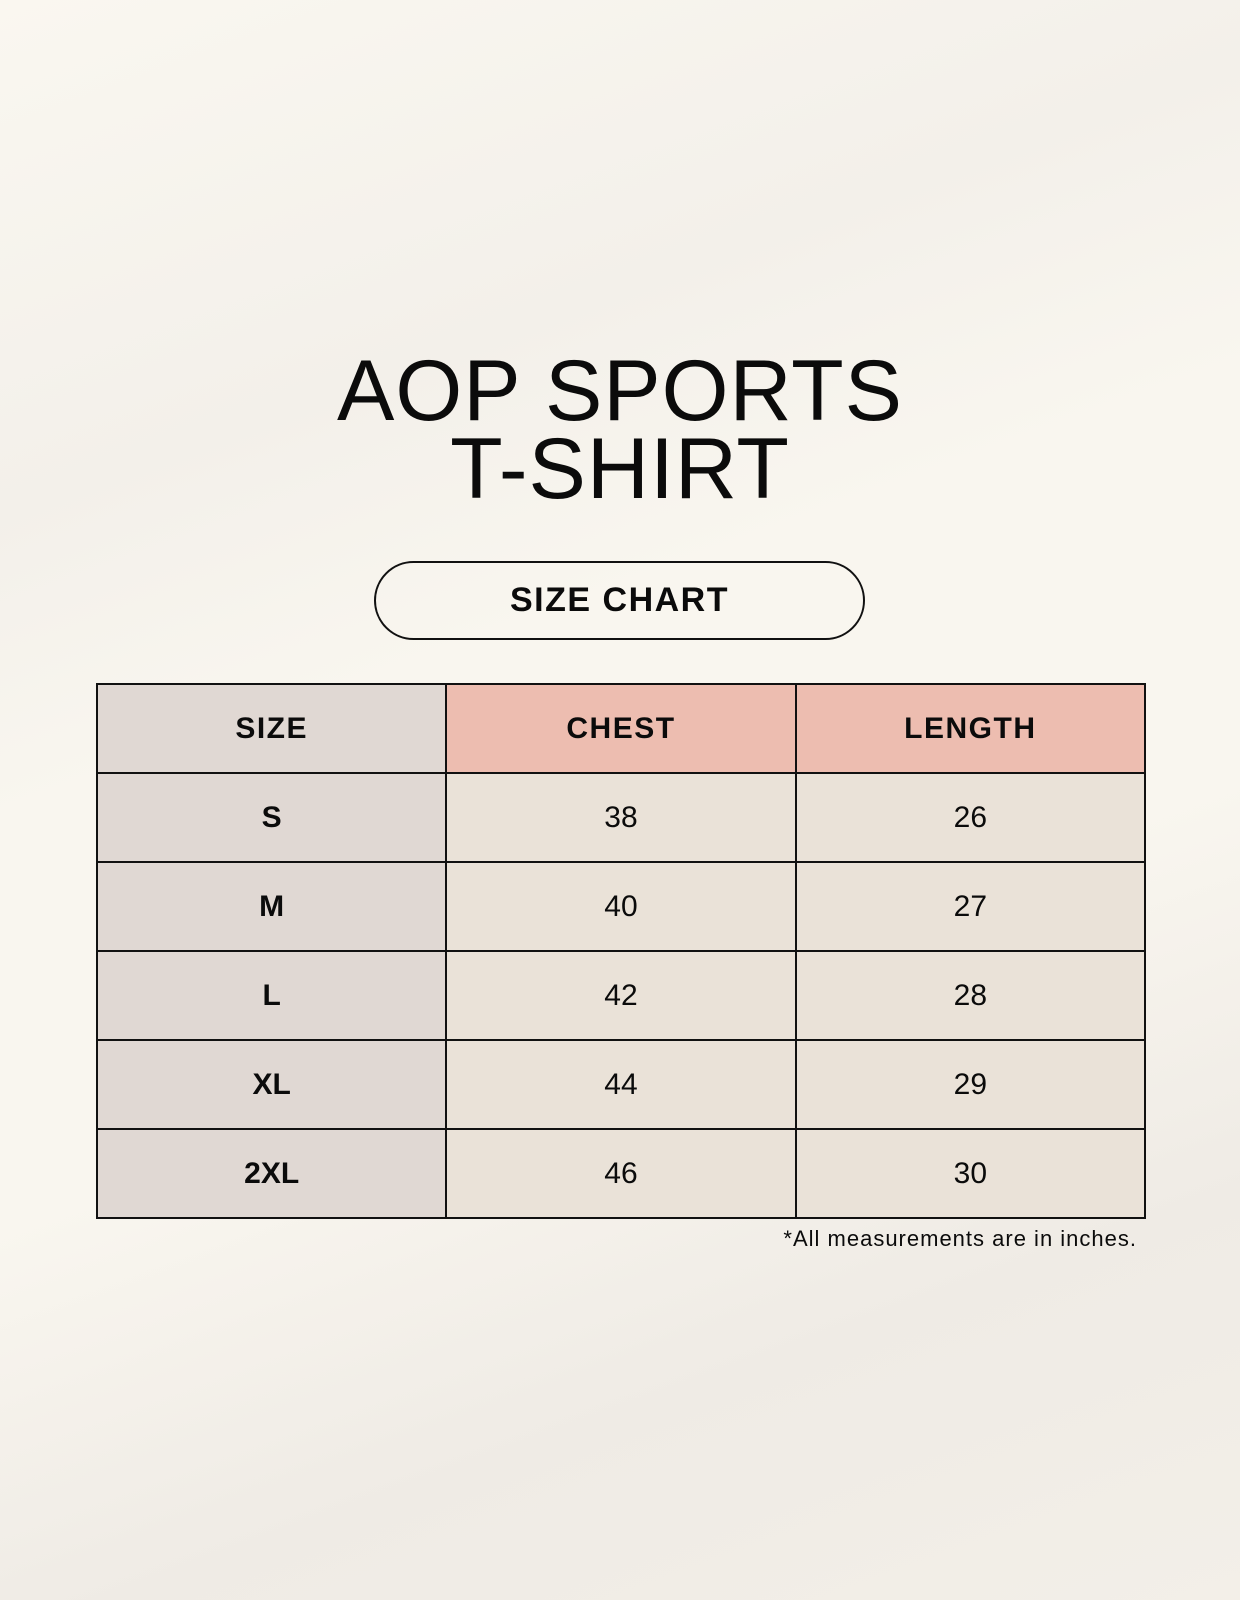 Image resolution: width=1240 pixels, height=1600 pixels. I want to click on chest-cell: 40, so click(621, 906).